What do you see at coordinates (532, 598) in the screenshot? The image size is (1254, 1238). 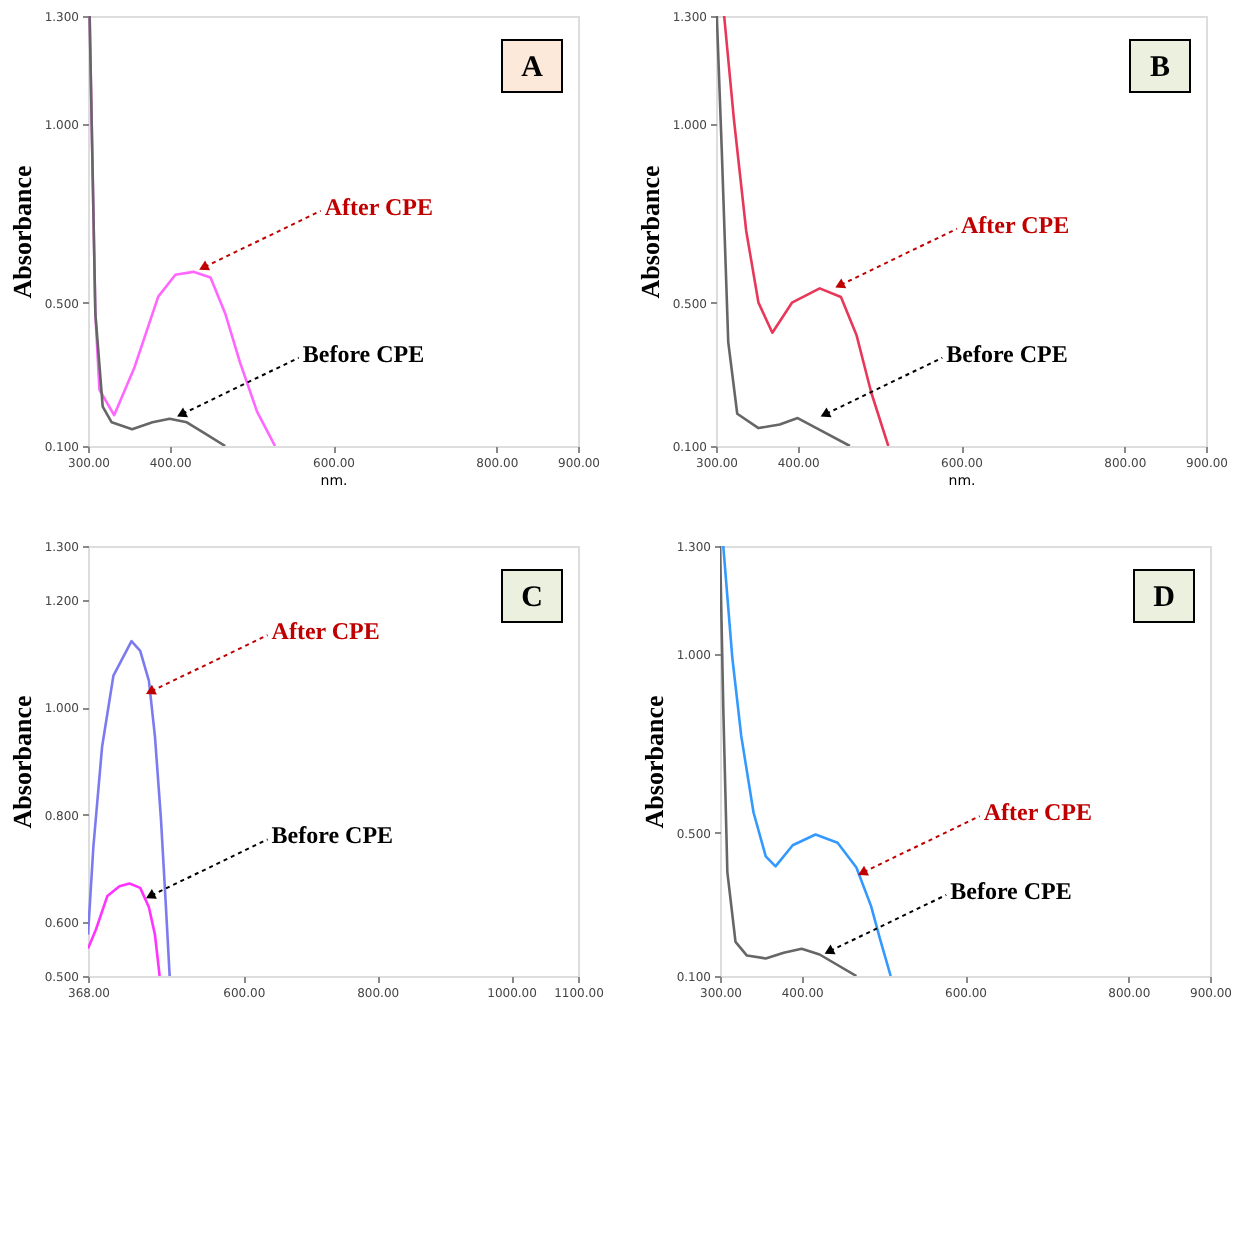 I see `annotation: C` at bounding box center [532, 598].